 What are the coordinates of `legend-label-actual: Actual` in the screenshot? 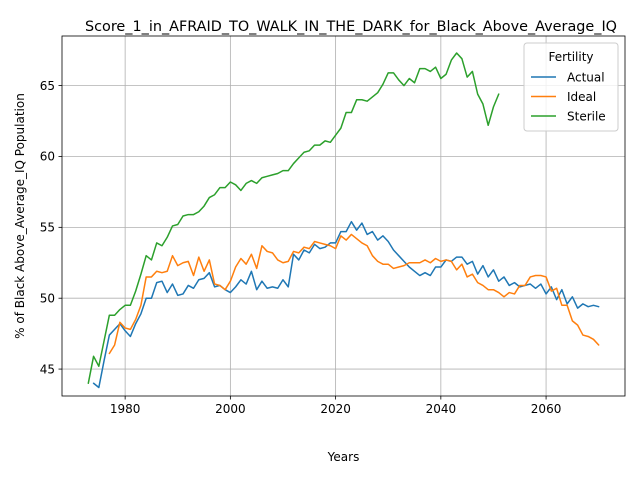 It's located at (586, 77).